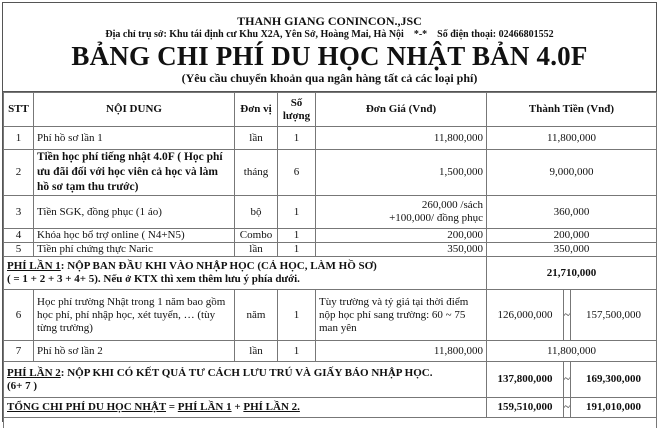 Image resolution: width=660 pixels, height=428 pixels. What do you see at coordinates (134, 249) in the screenshot?
I see `cell-content: Tiền phí chứng thực Naric` at bounding box center [134, 249].